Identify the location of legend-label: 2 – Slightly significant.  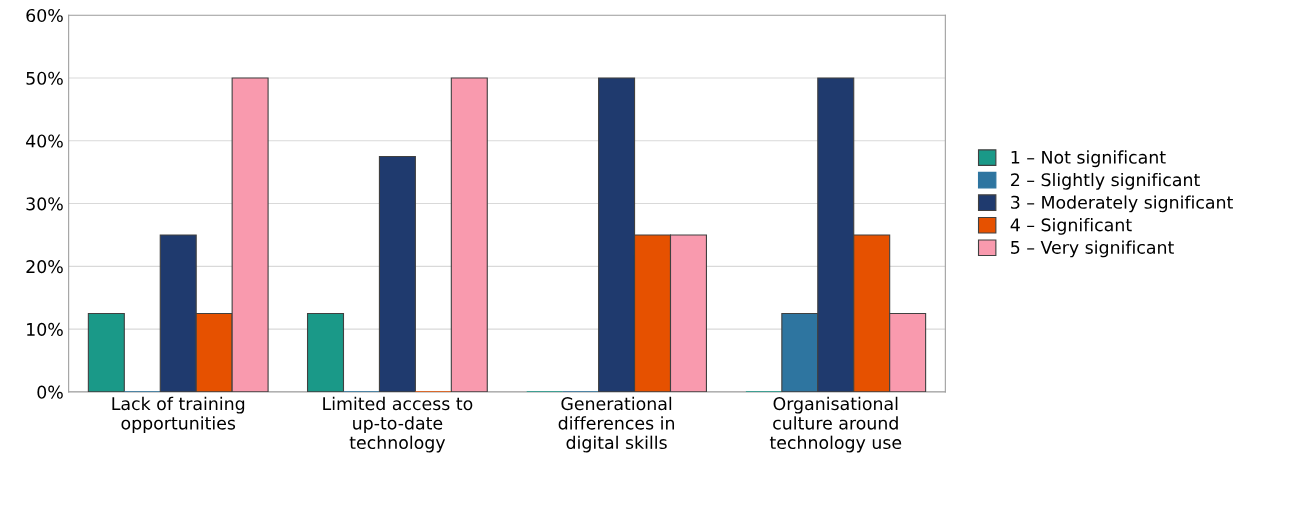
(1105, 181).